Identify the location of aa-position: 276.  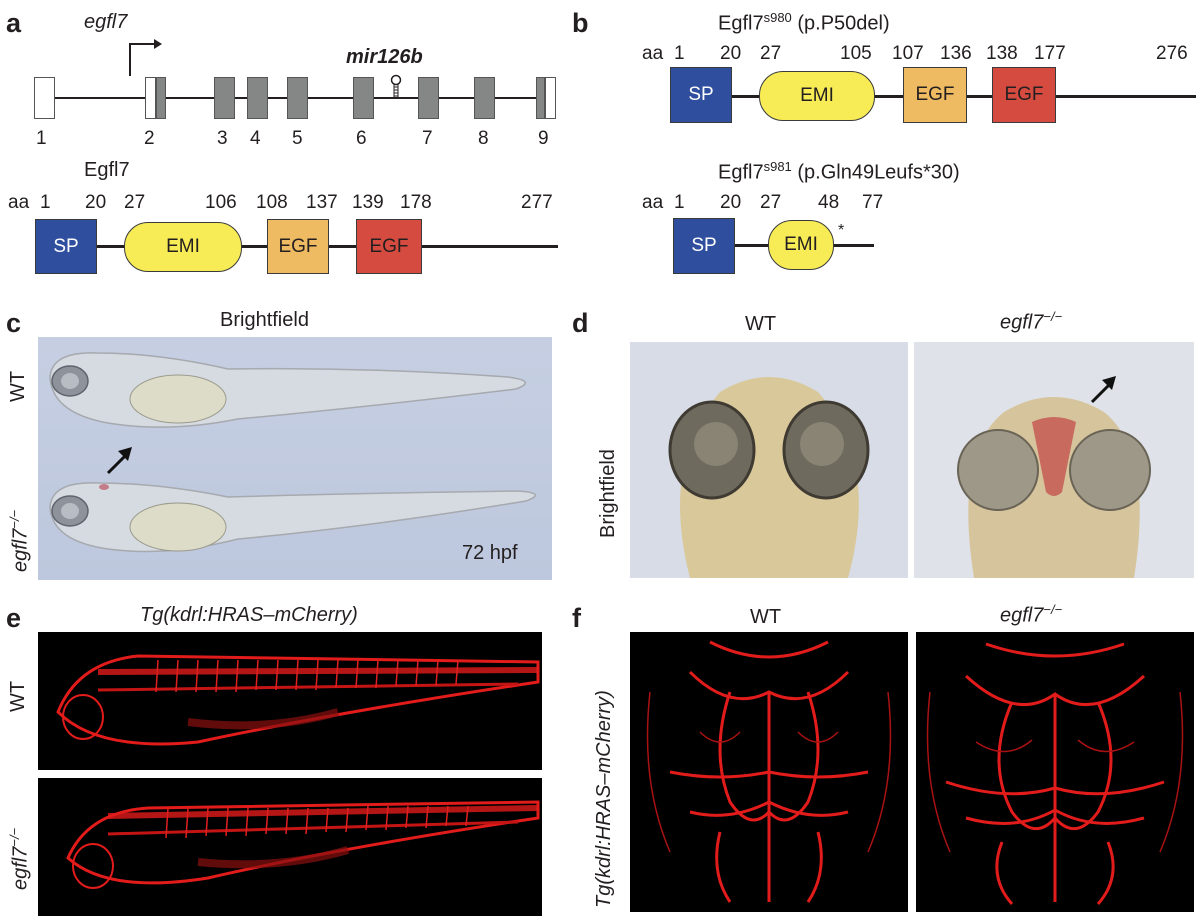
(1172, 53).